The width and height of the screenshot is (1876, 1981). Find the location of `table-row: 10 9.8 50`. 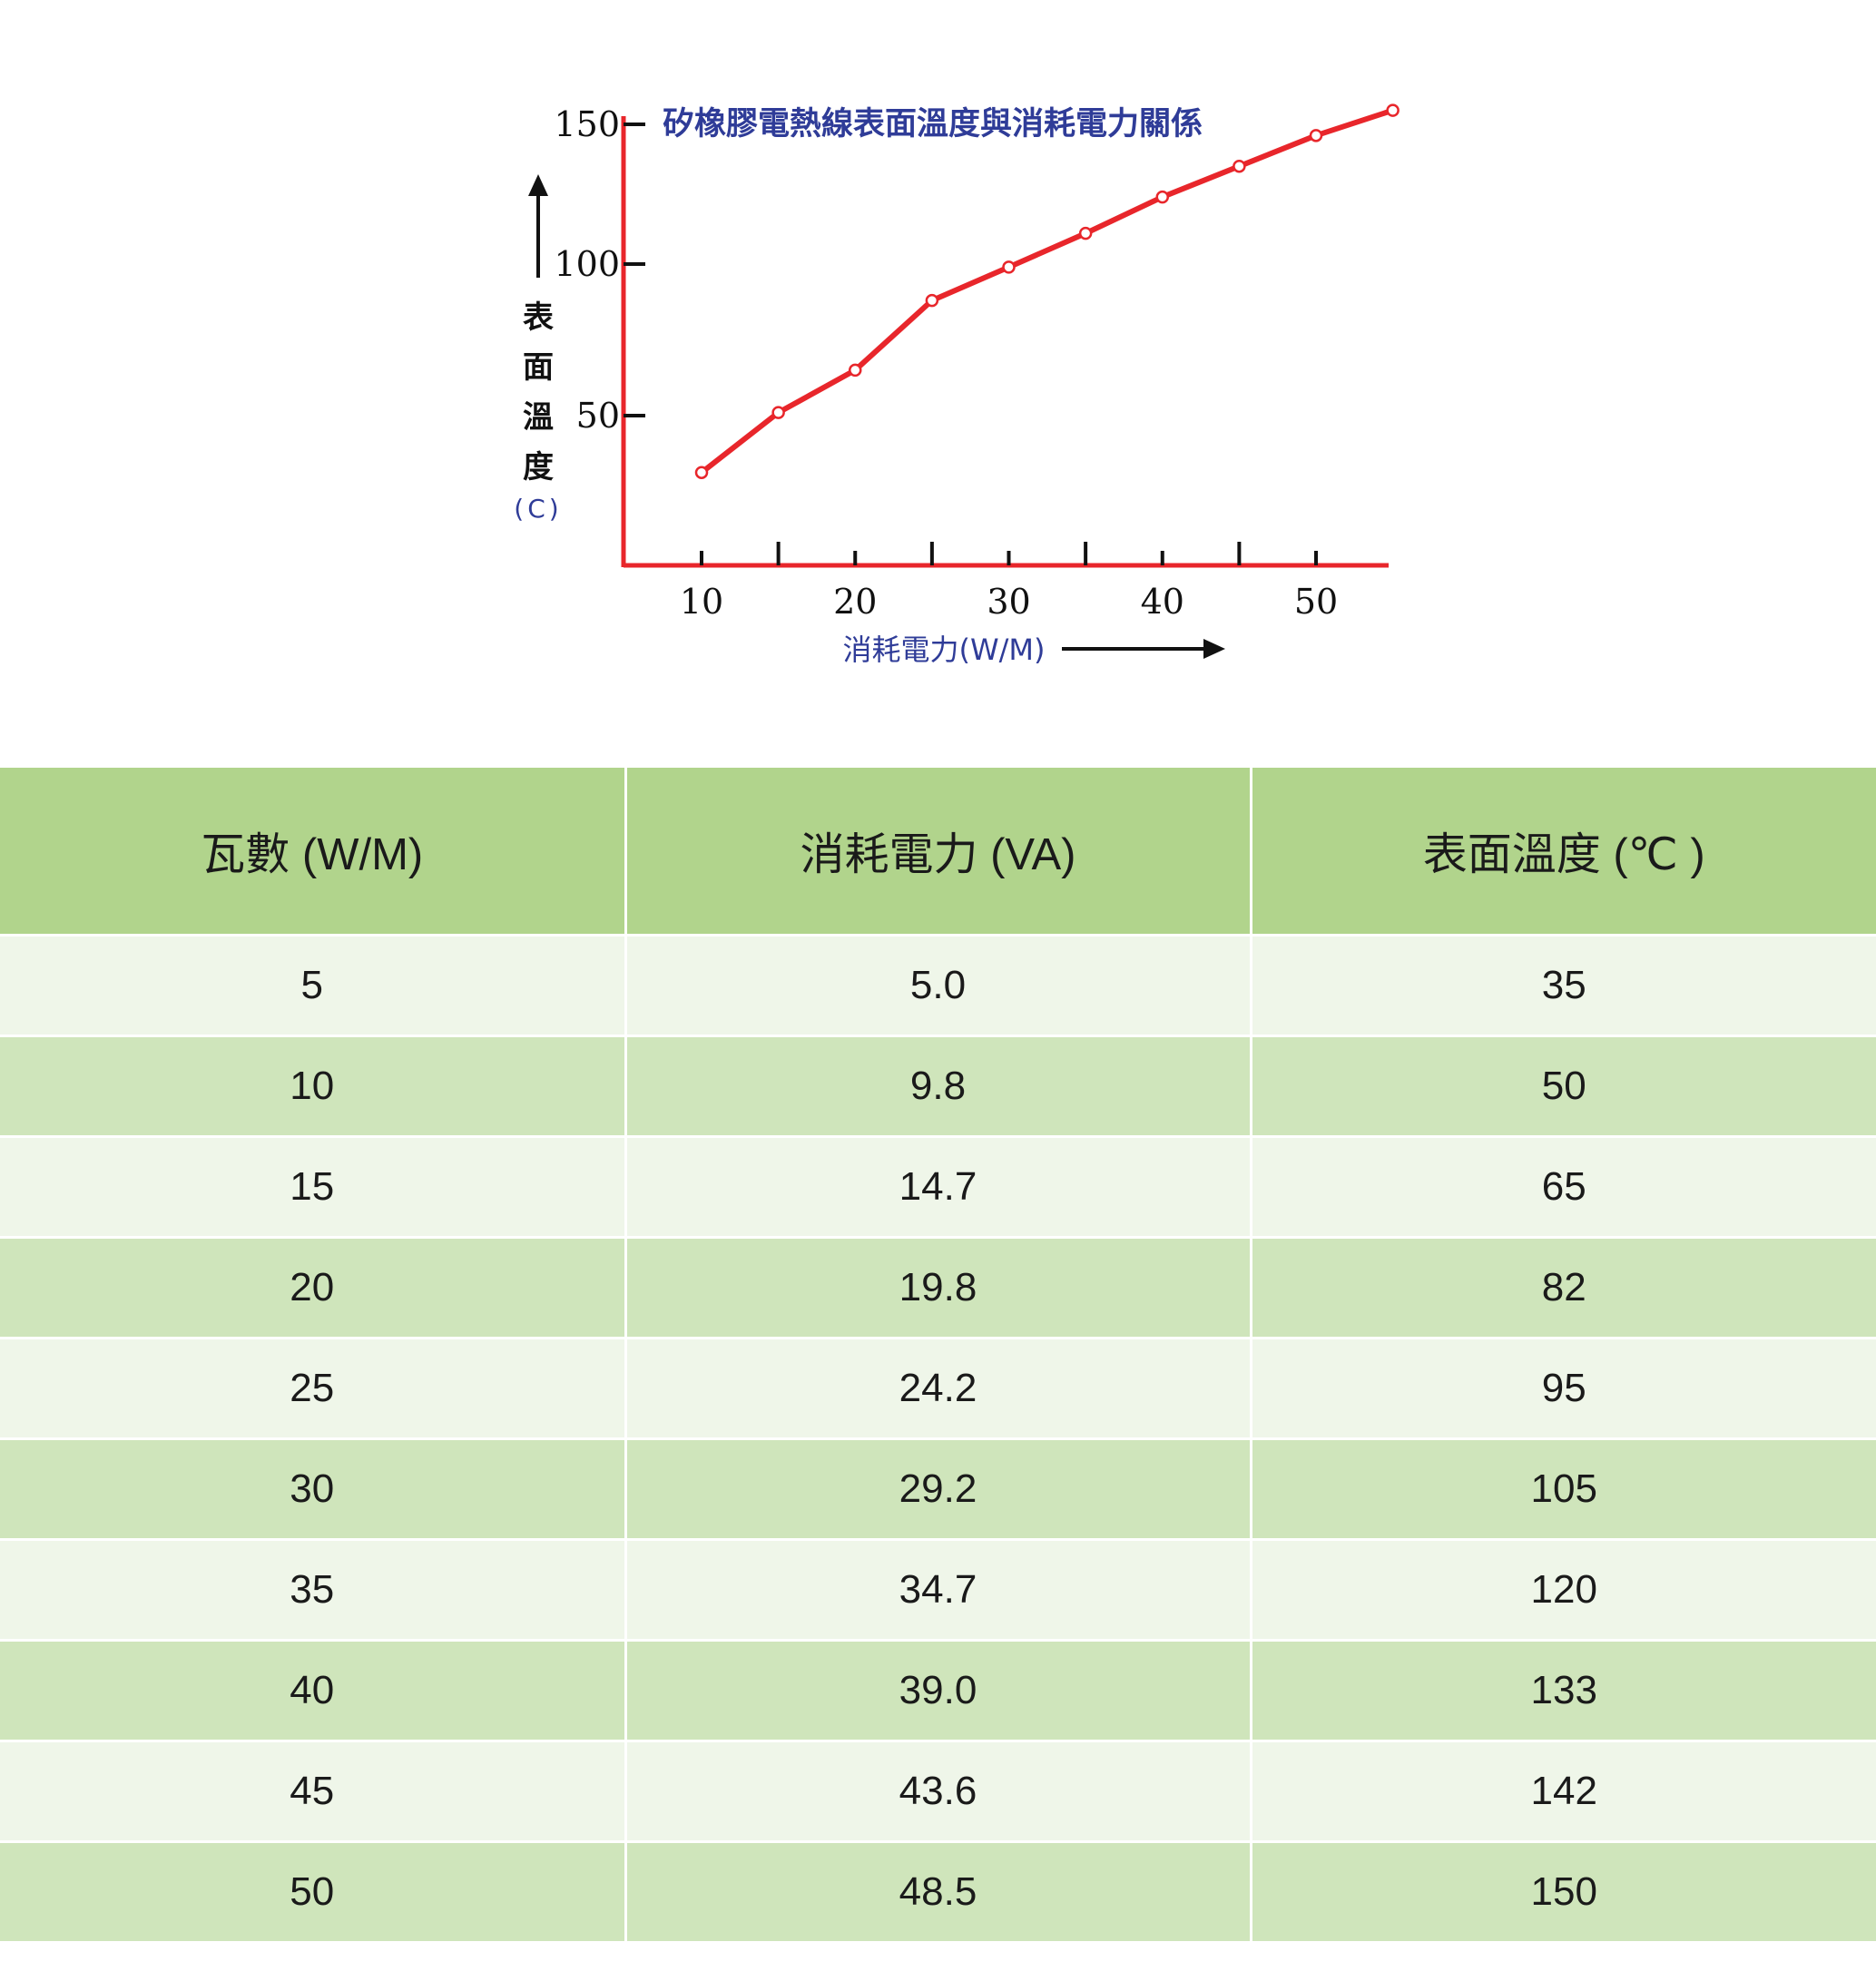

table-row: 10 9.8 50 is located at coordinates (938, 1086).